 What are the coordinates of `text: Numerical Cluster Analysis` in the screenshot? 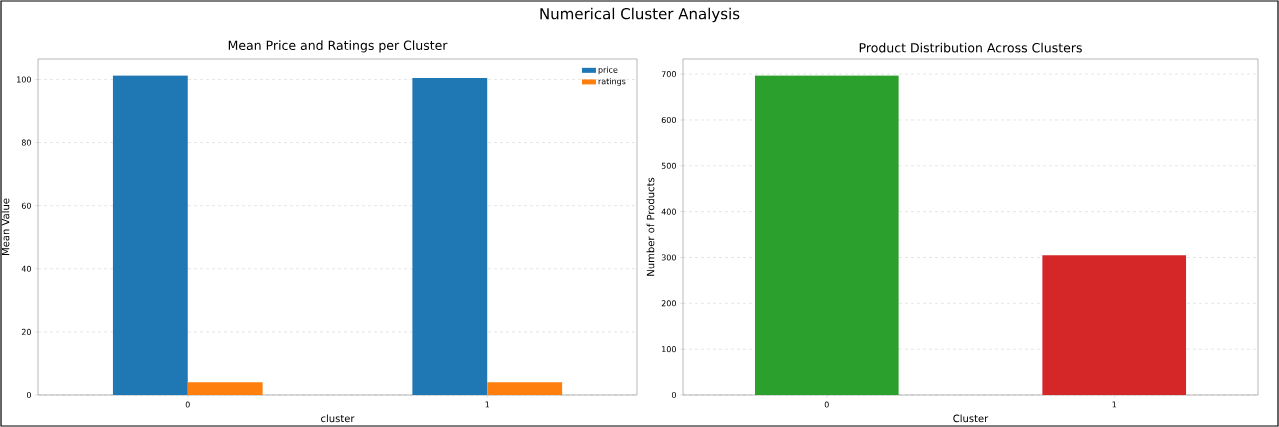 It's located at (640, 15).